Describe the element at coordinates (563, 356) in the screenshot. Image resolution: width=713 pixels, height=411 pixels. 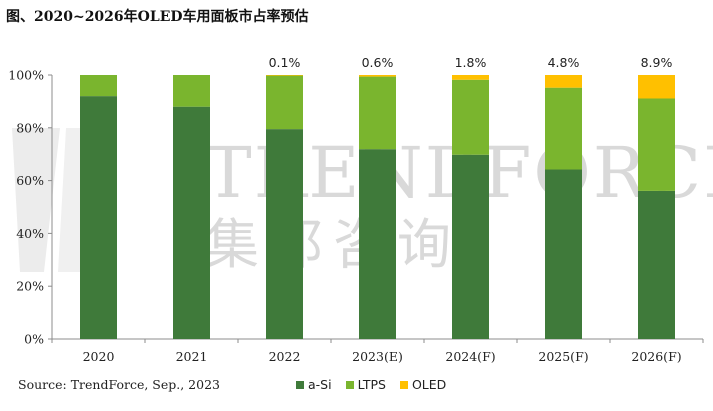
I see `x-tick-label: 2025(F)` at that location.